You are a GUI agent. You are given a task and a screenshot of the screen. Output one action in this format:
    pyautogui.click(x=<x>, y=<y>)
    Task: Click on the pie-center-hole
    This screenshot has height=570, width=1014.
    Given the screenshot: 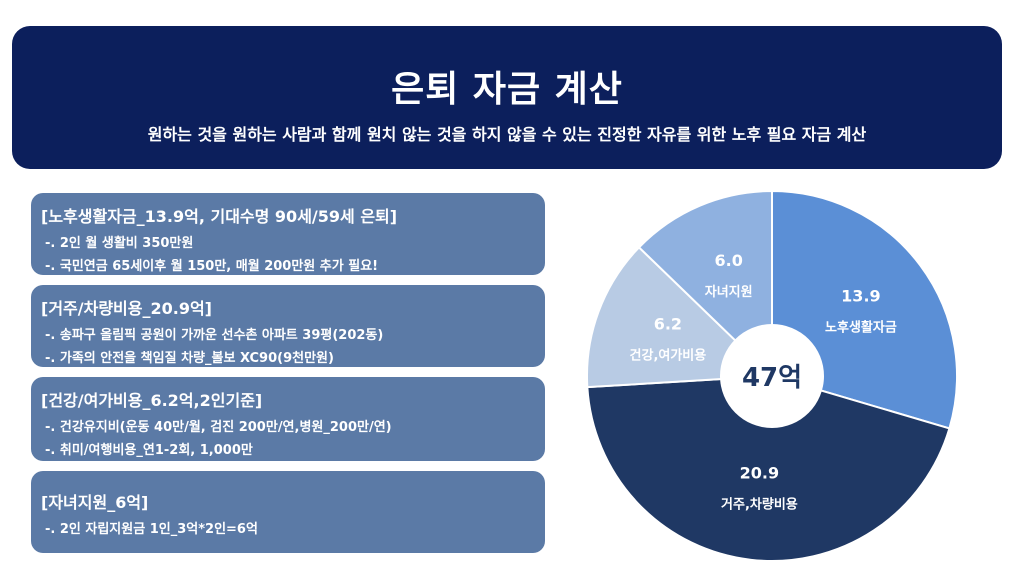 What is the action you would take?
    pyautogui.click(x=772, y=376)
    